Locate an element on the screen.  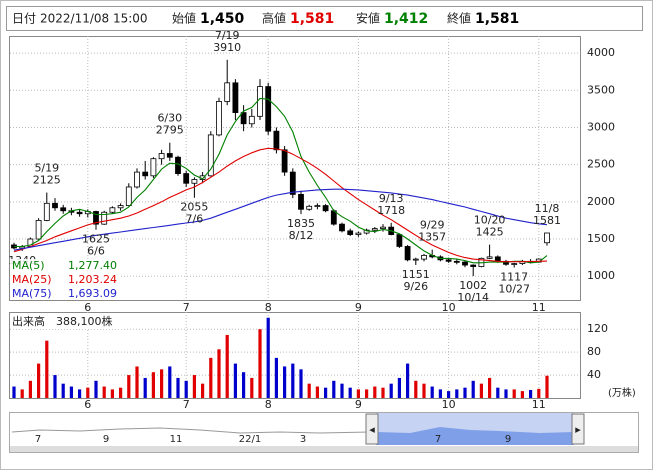
navigator-handle-right is located at coordinates (578, 429).